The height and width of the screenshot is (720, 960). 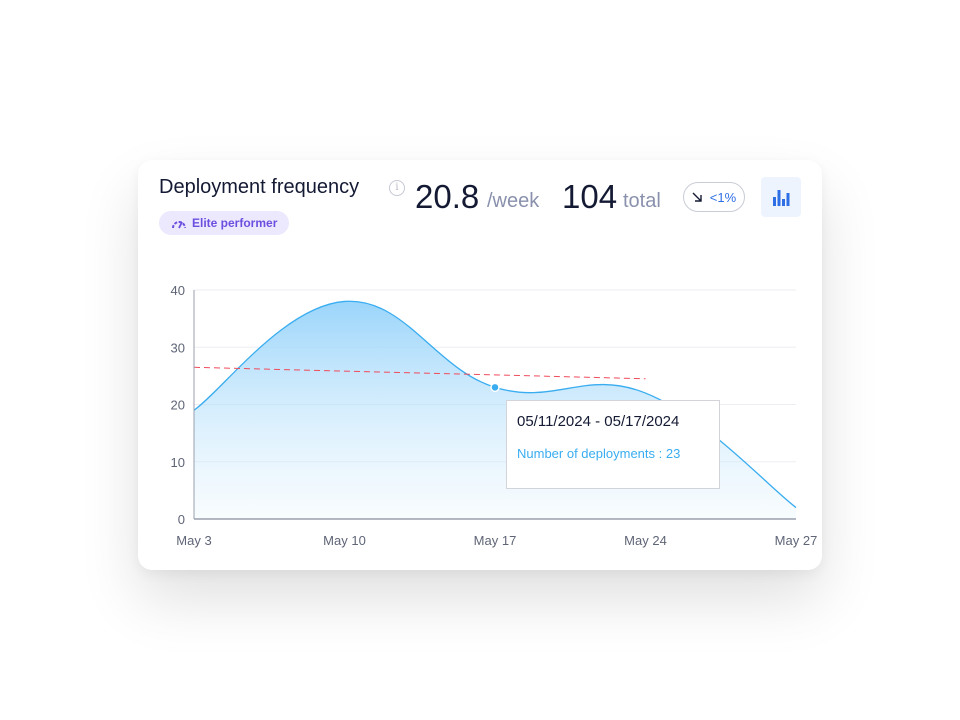 What do you see at coordinates (513, 201) in the screenshot?
I see `per-week-unit: /week` at bounding box center [513, 201].